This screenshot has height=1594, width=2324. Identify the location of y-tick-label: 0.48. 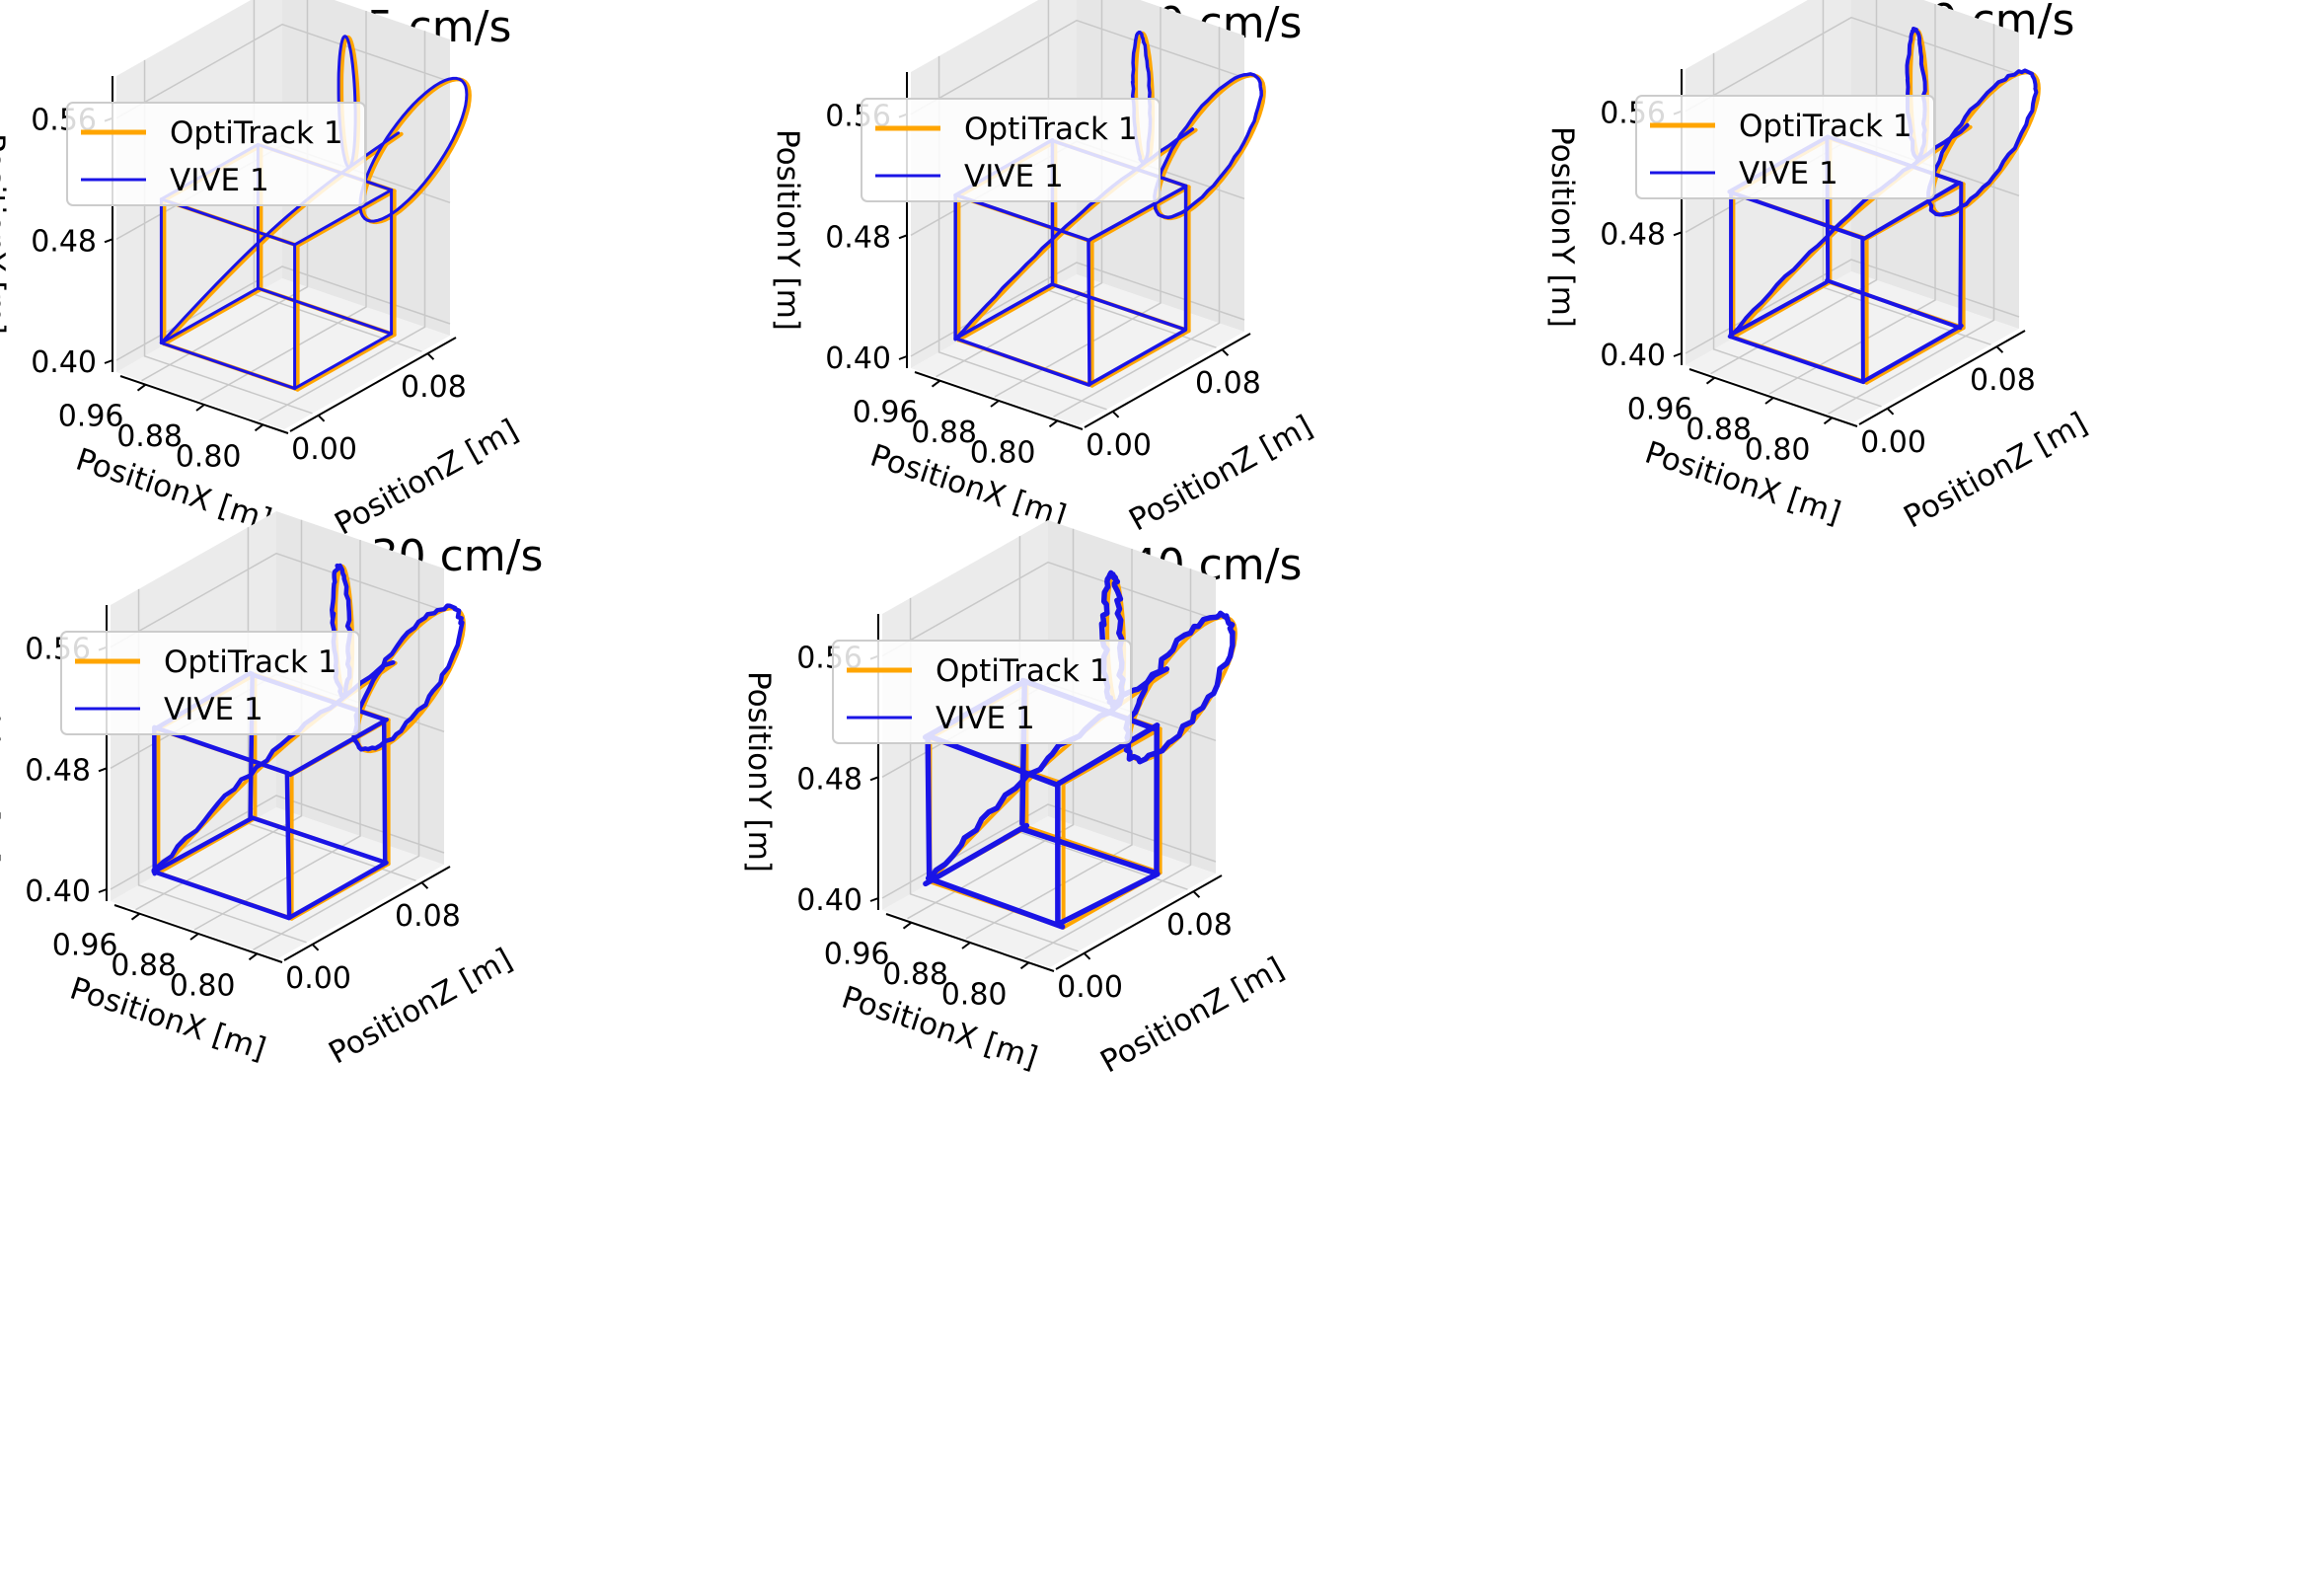
(58, 771).